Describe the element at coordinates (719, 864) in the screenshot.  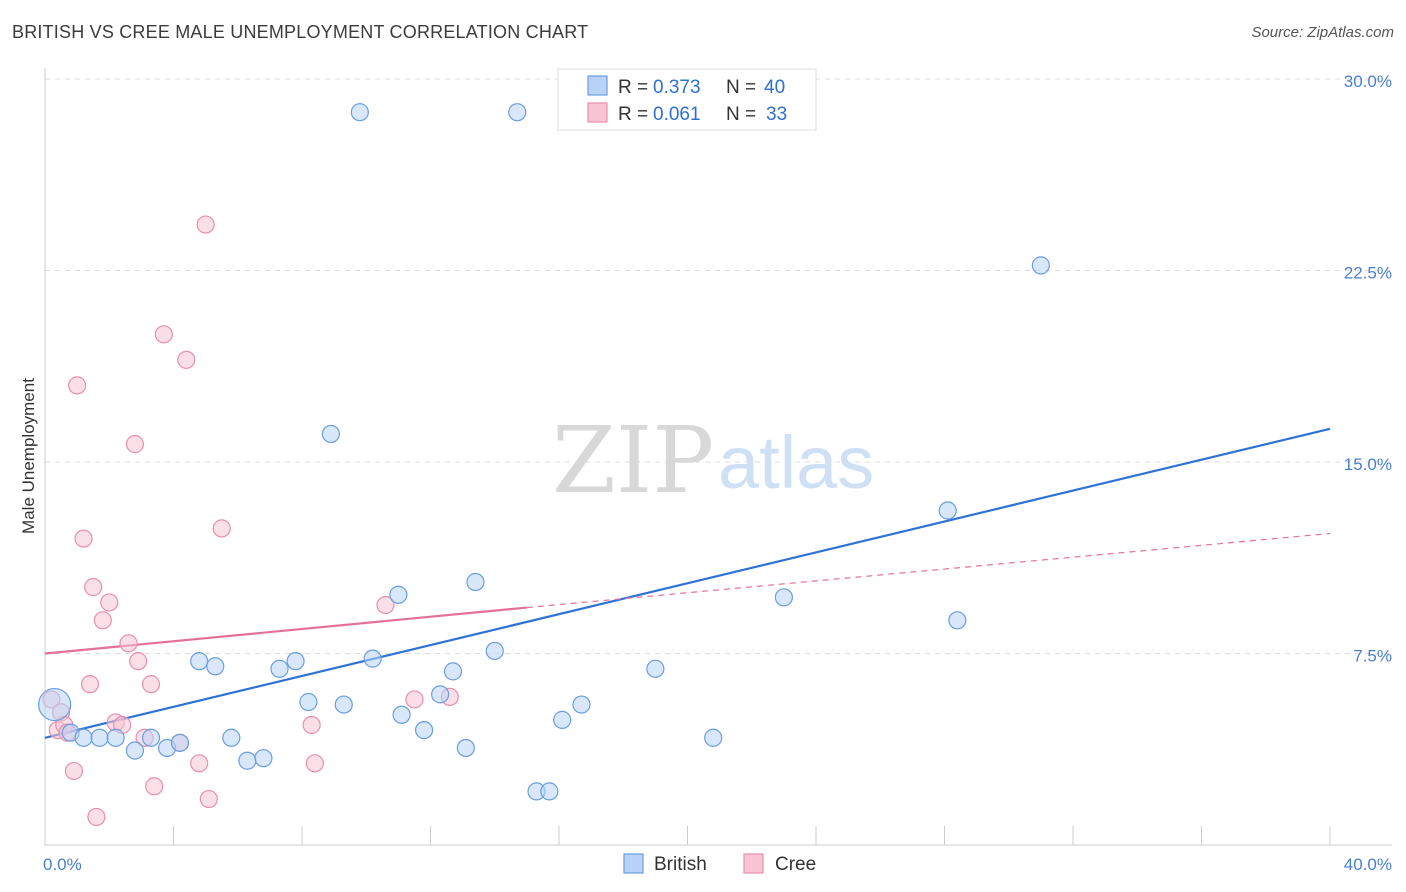
I see `series-legend: British Cree` at that location.